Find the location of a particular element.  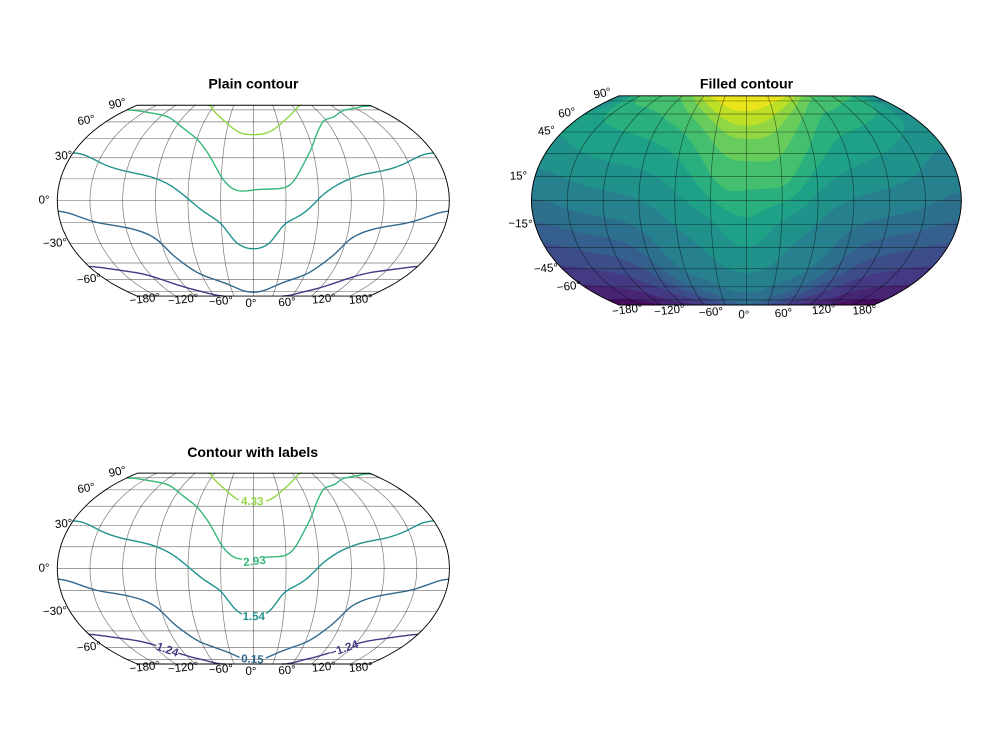

svg-text: 0.15 is located at coordinates (253, 659).